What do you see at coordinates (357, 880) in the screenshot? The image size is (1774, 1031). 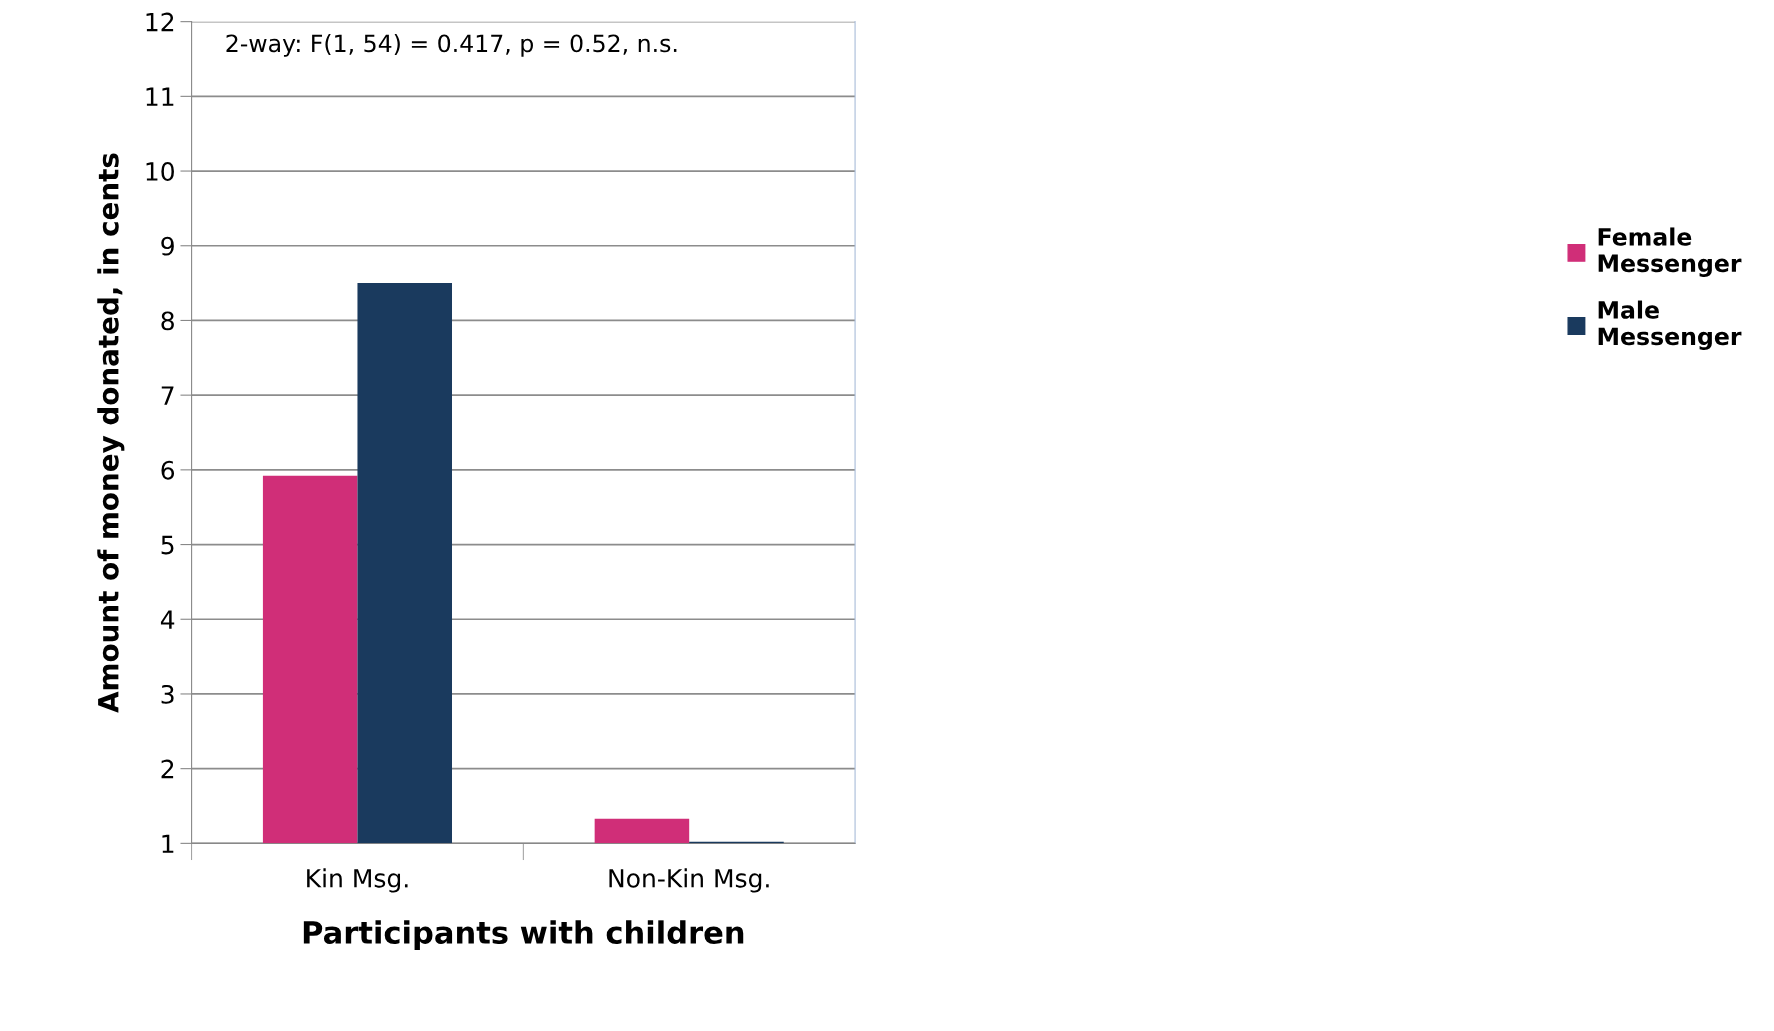 I see `x-tick-label: Kin Msg.` at bounding box center [357, 880].